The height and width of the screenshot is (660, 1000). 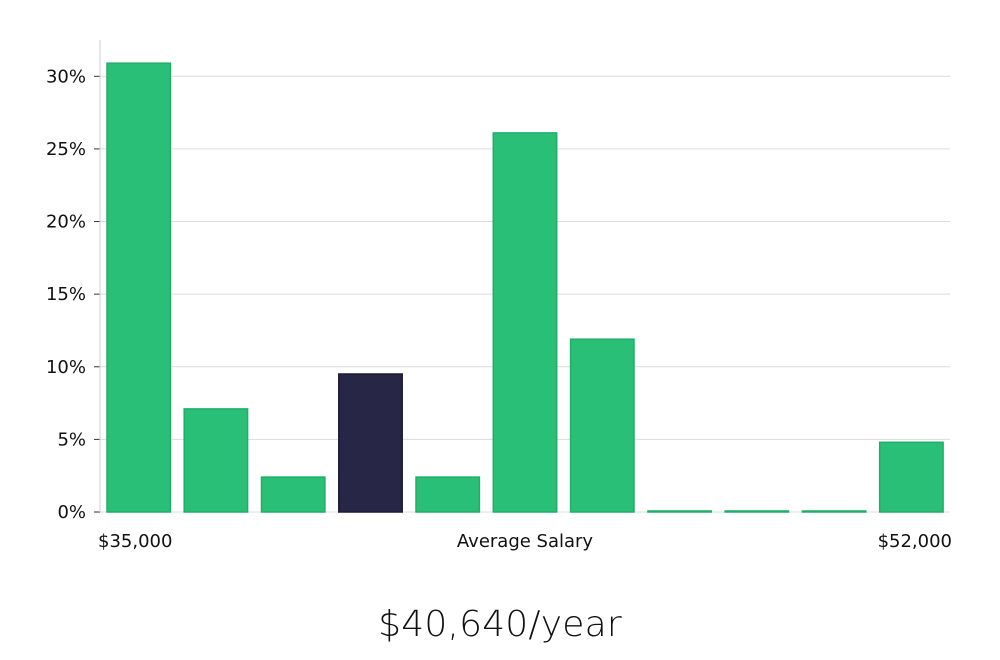 I want to click on y-tick-label: 5%, so click(x=71, y=439).